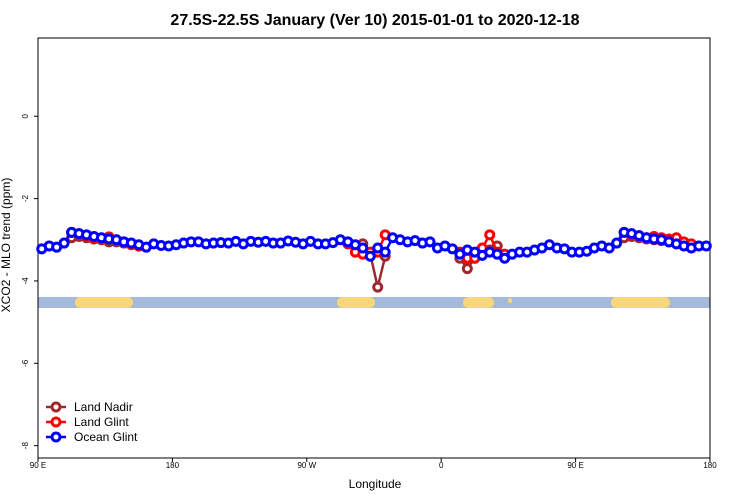  I want to click on x-tick-label: 0, so click(441, 465).